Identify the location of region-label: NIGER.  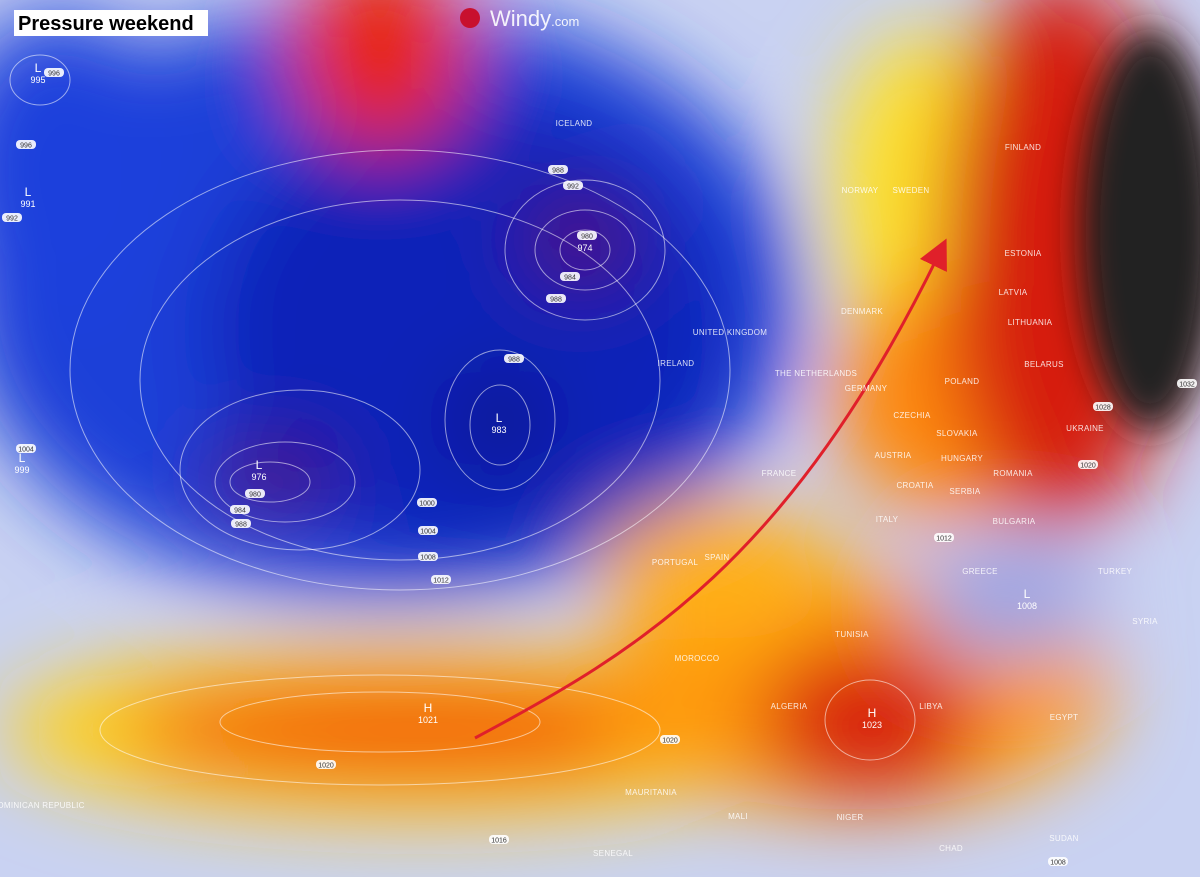
(850, 817).